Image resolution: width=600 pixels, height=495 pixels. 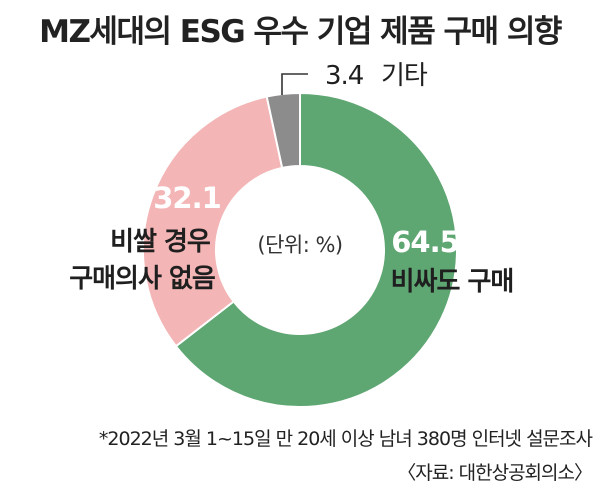 I want to click on source-note: 〈자료: 대한상공회의소〉, so click(x=495, y=473).